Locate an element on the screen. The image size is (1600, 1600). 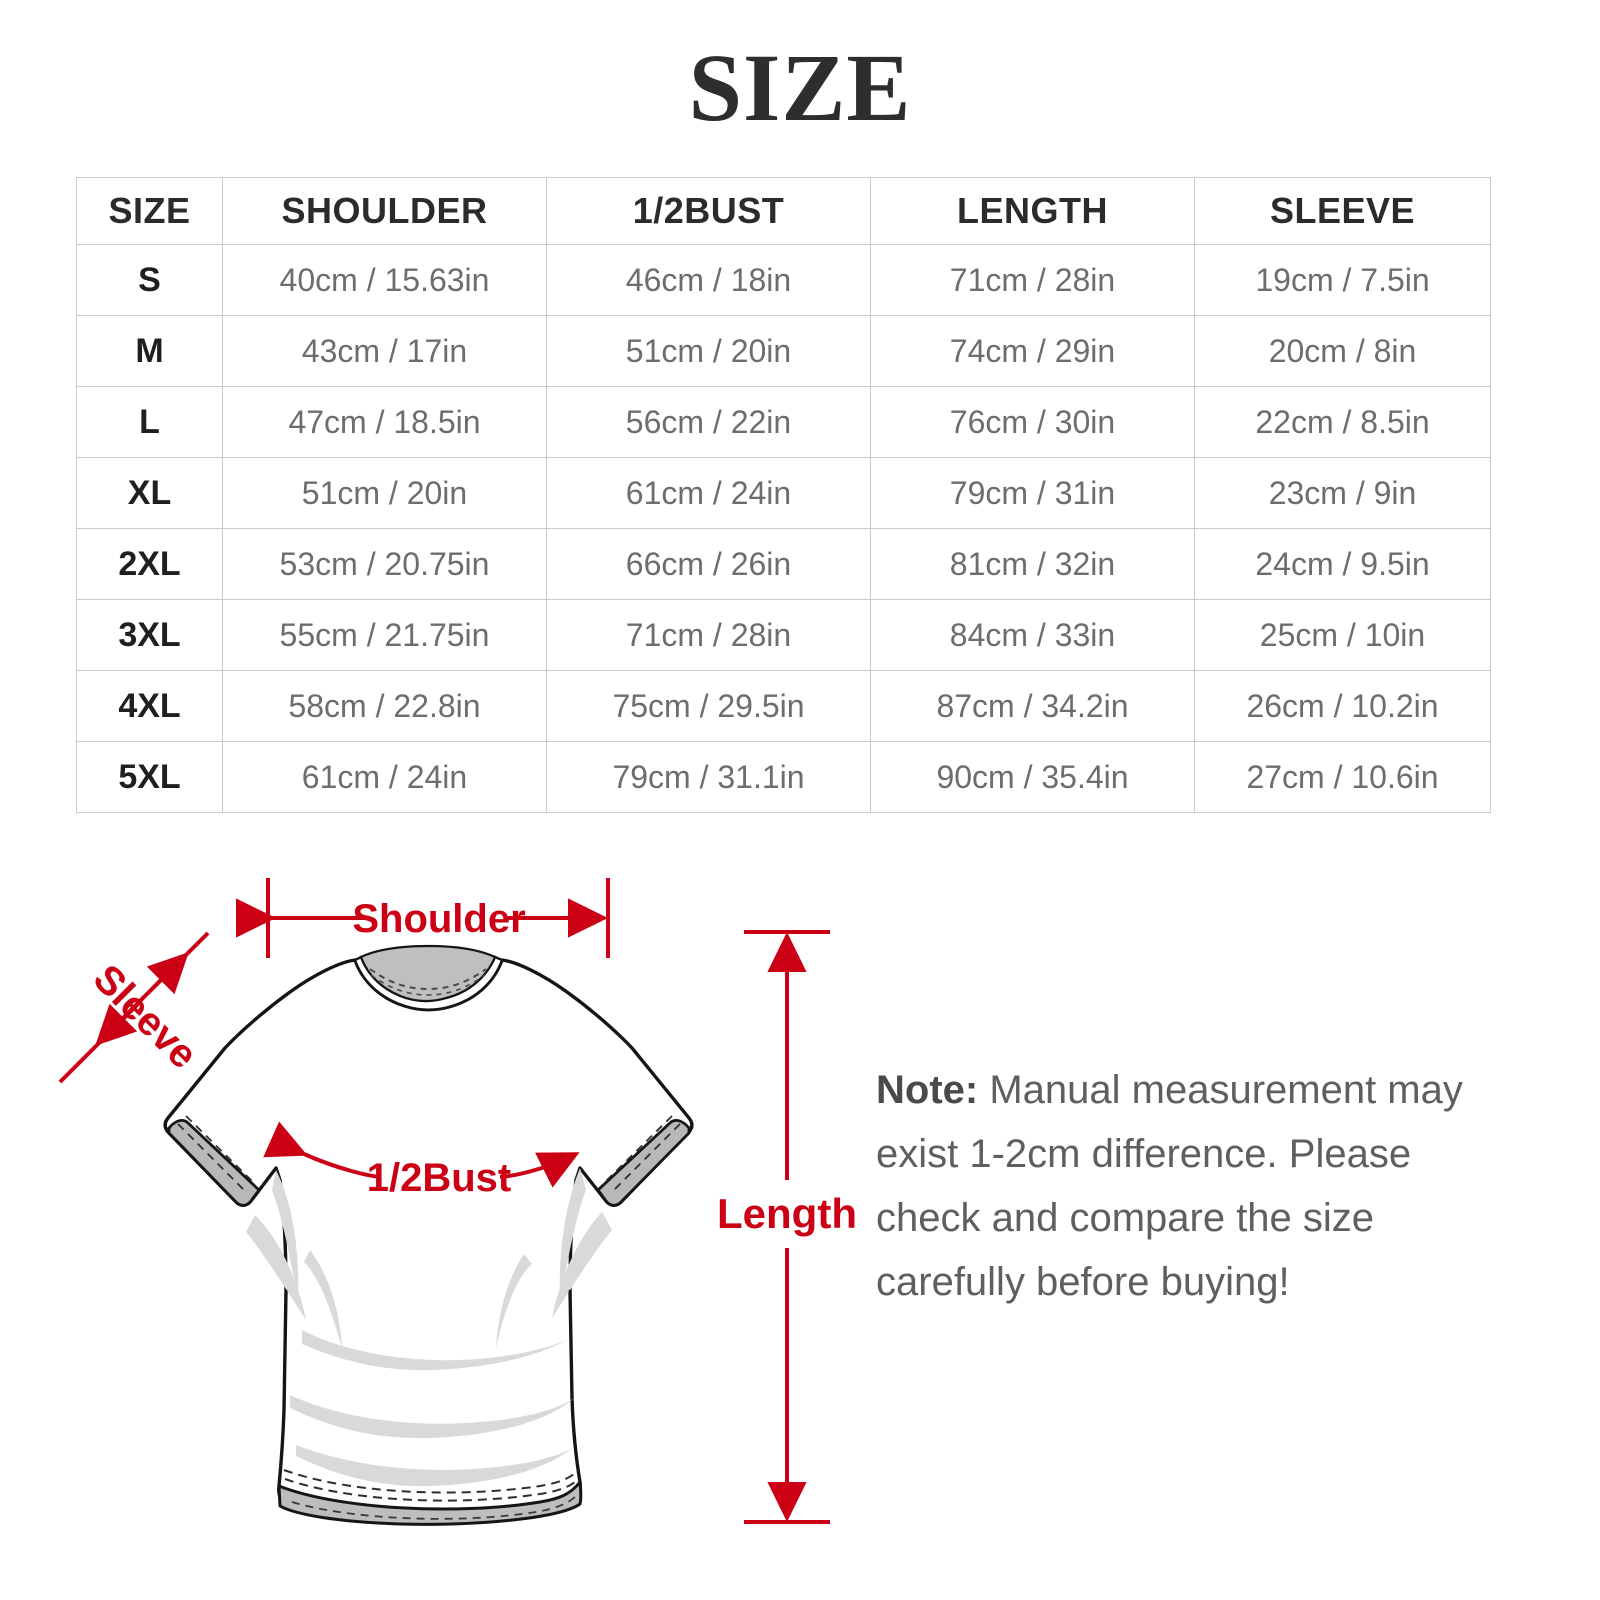
cell-bust: 46cm / 18in is located at coordinates (708, 280).